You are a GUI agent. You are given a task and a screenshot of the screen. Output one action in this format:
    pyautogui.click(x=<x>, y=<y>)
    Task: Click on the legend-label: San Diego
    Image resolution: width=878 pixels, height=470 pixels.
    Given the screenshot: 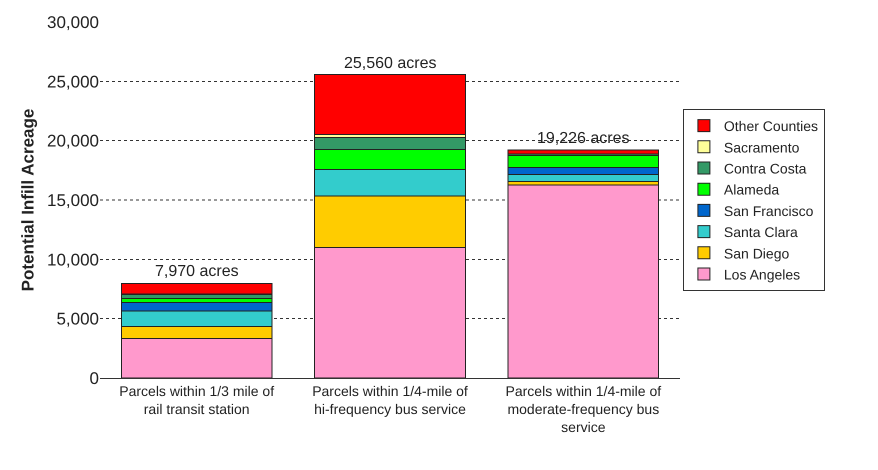 What is the action you would take?
    pyautogui.click(x=757, y=253)
    